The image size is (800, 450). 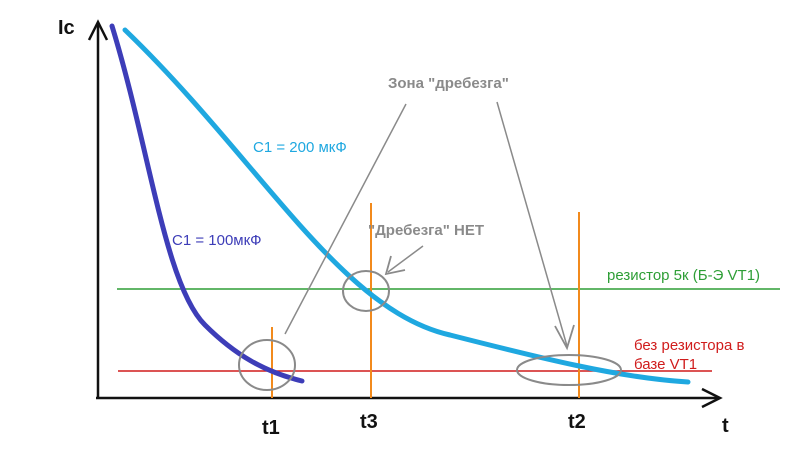 I want to click on bounce-ellipse-t1, so click(x=267, y=365).